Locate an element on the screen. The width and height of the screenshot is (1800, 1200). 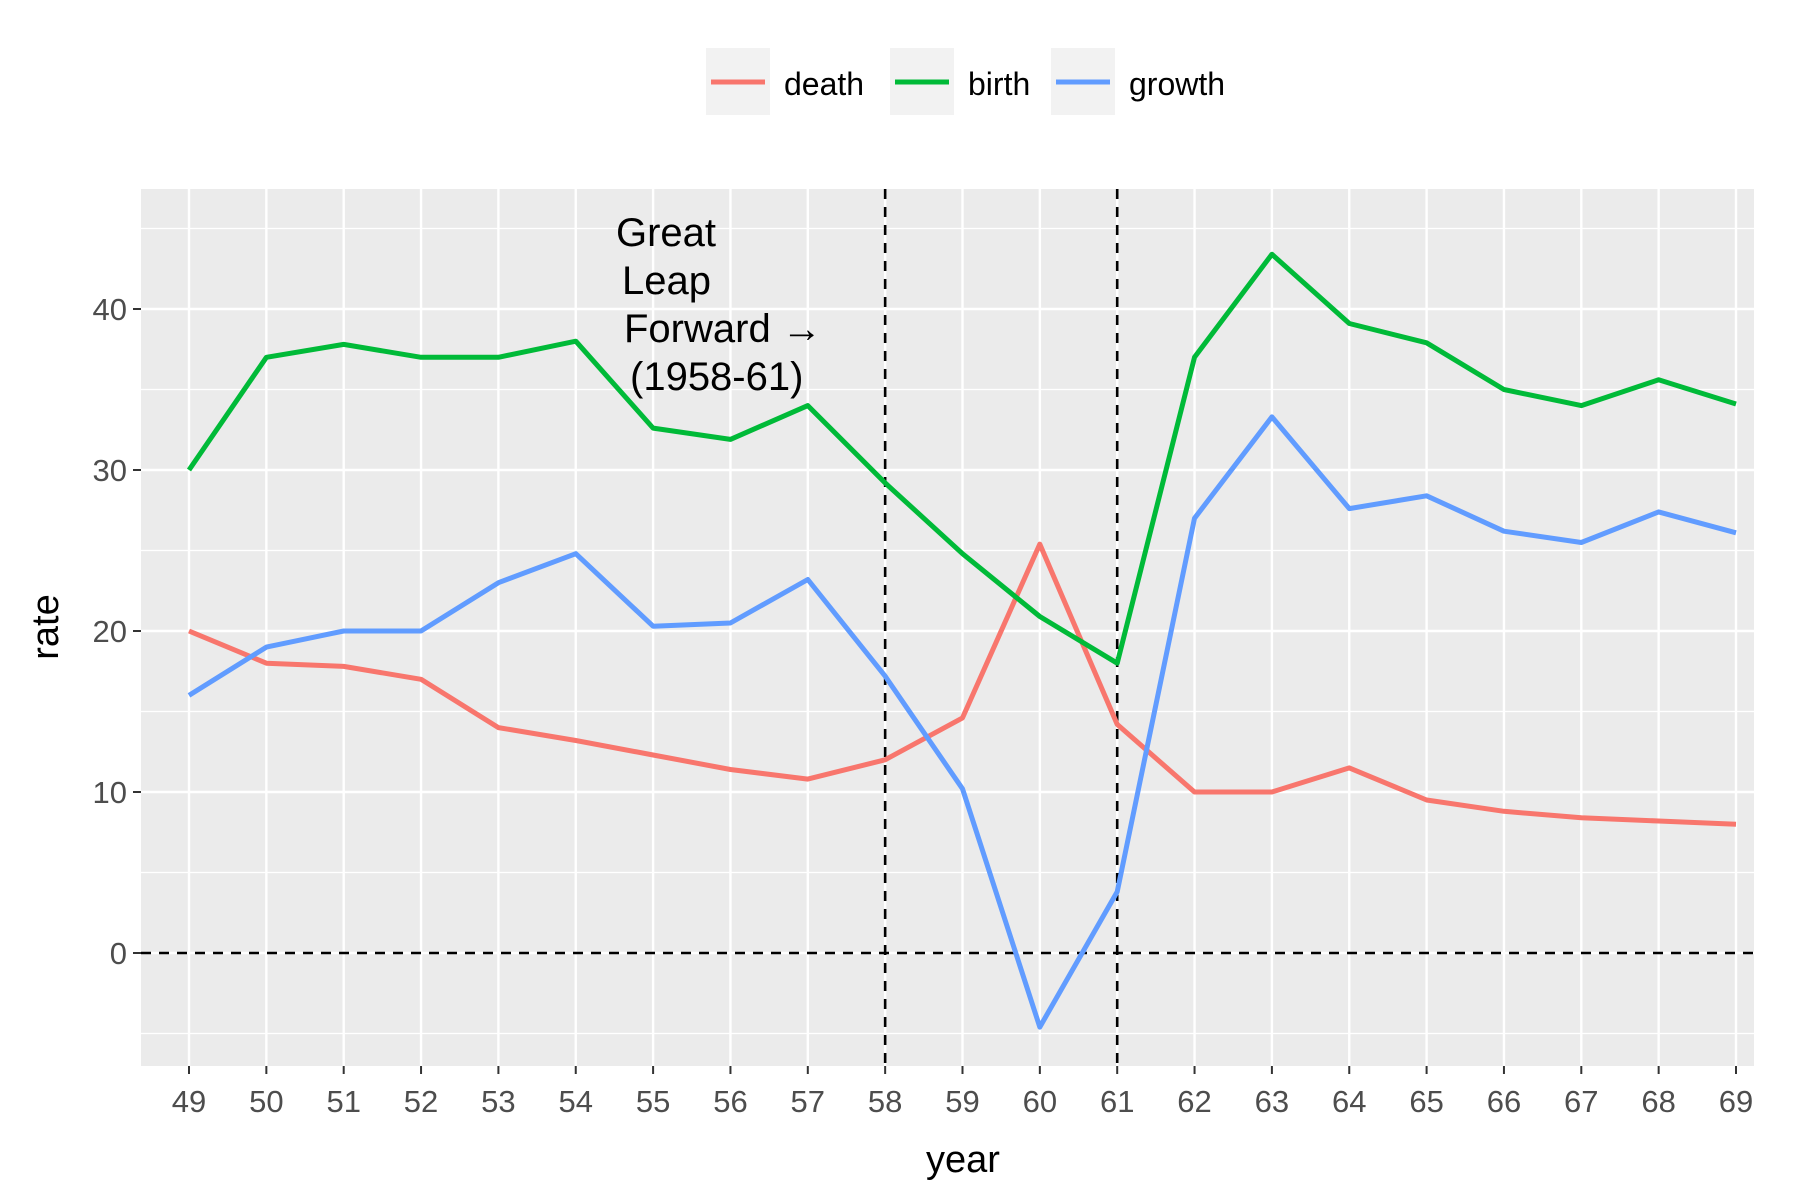
annotation-line: (1958-61) is located at coordinates (716, 377).